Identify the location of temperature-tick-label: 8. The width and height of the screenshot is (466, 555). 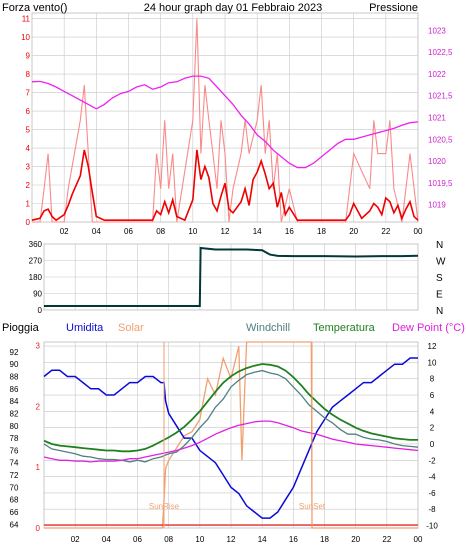
(432, 379).